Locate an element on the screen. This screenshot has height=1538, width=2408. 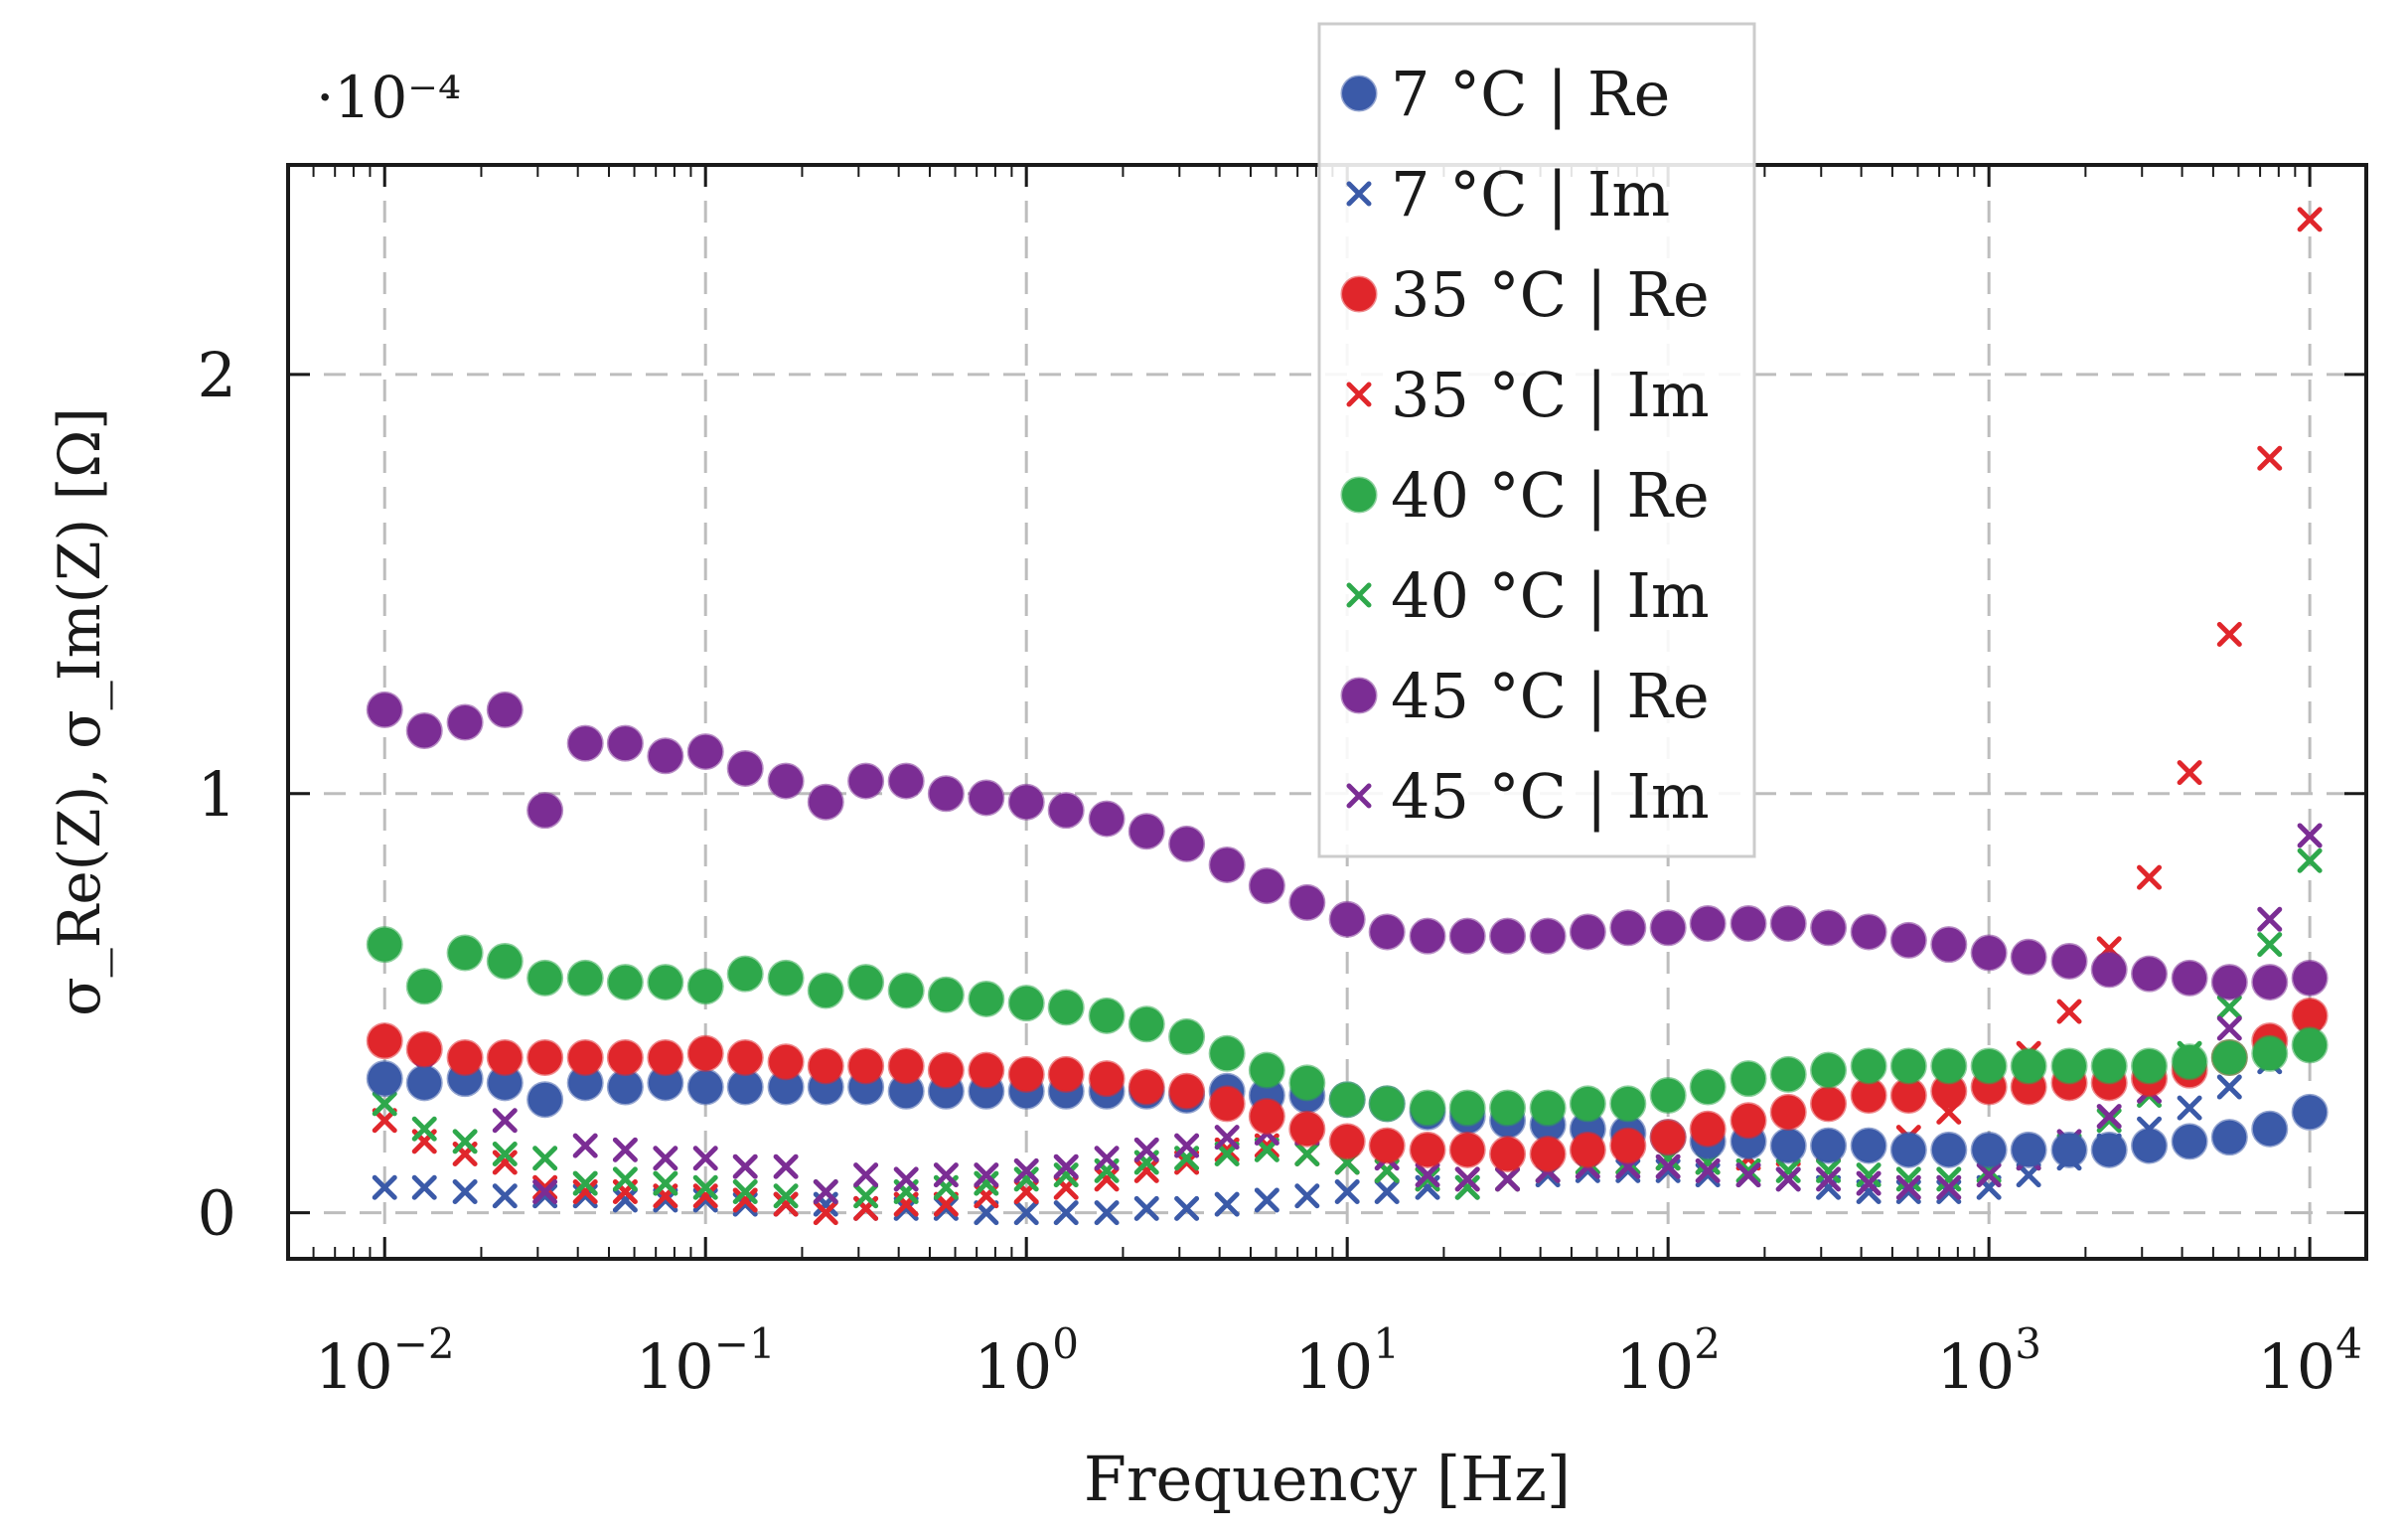
legend-label: 35 °C | Re is located at coordinates (1551, 294).